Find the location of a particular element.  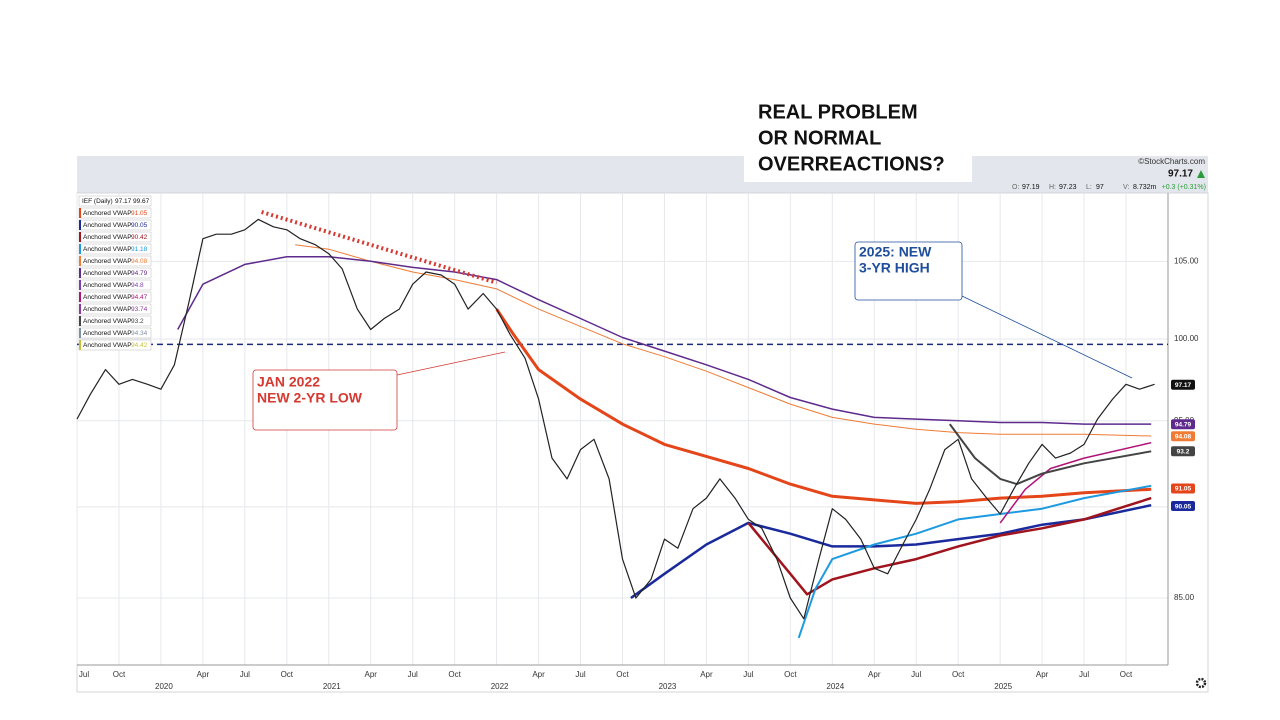

legend-value: 90.05 is located at coordinates (139, 225).